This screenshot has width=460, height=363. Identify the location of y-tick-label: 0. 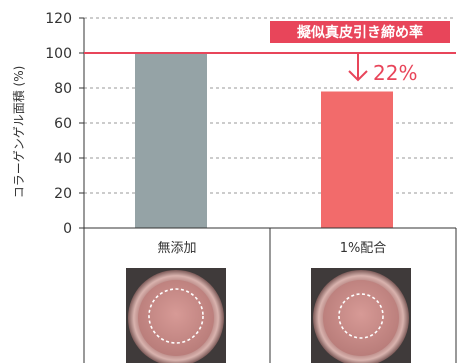
(67, 229).